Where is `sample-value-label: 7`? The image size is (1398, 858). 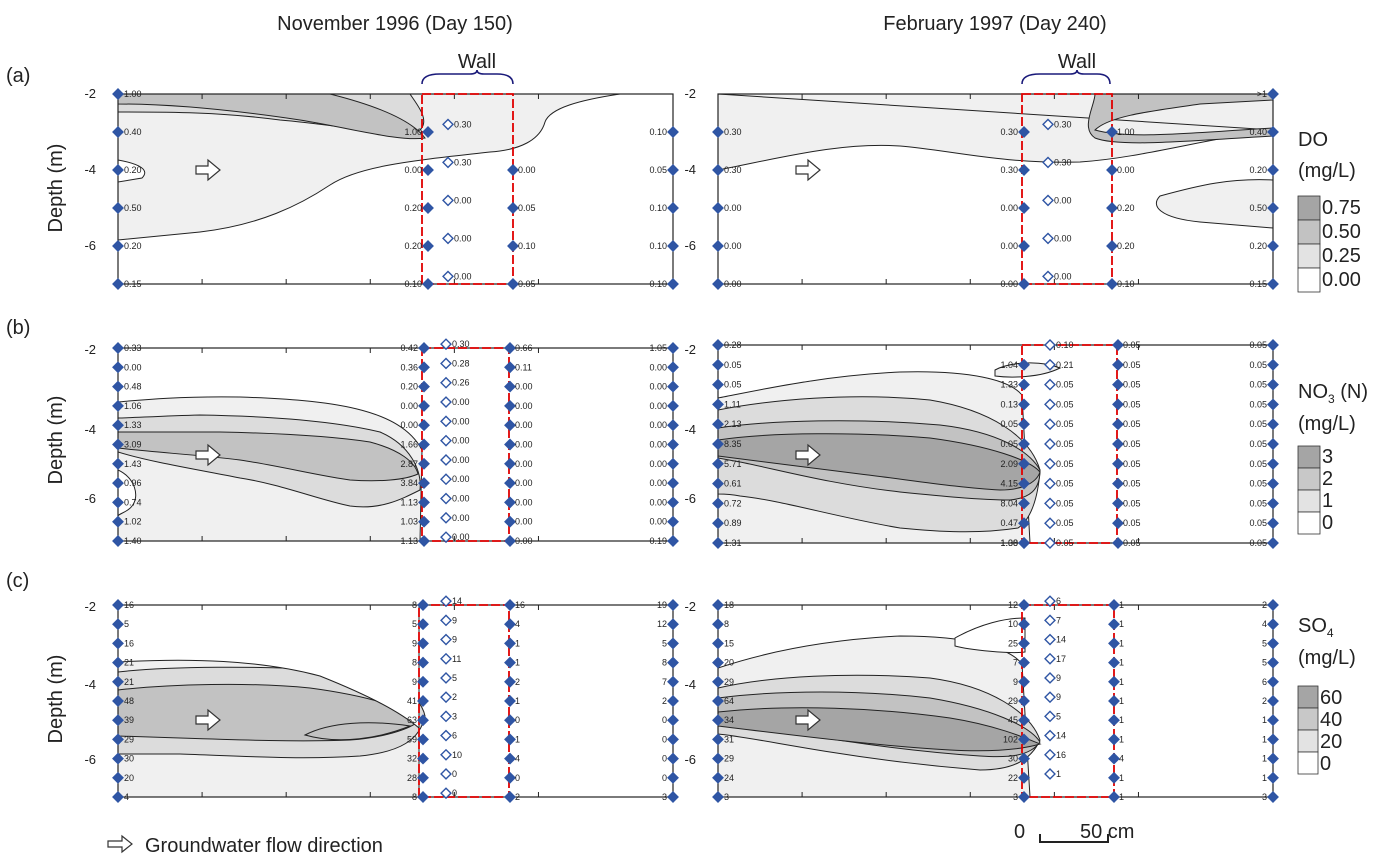 sample-value-label: 7 is located at coordinates (664, 682).